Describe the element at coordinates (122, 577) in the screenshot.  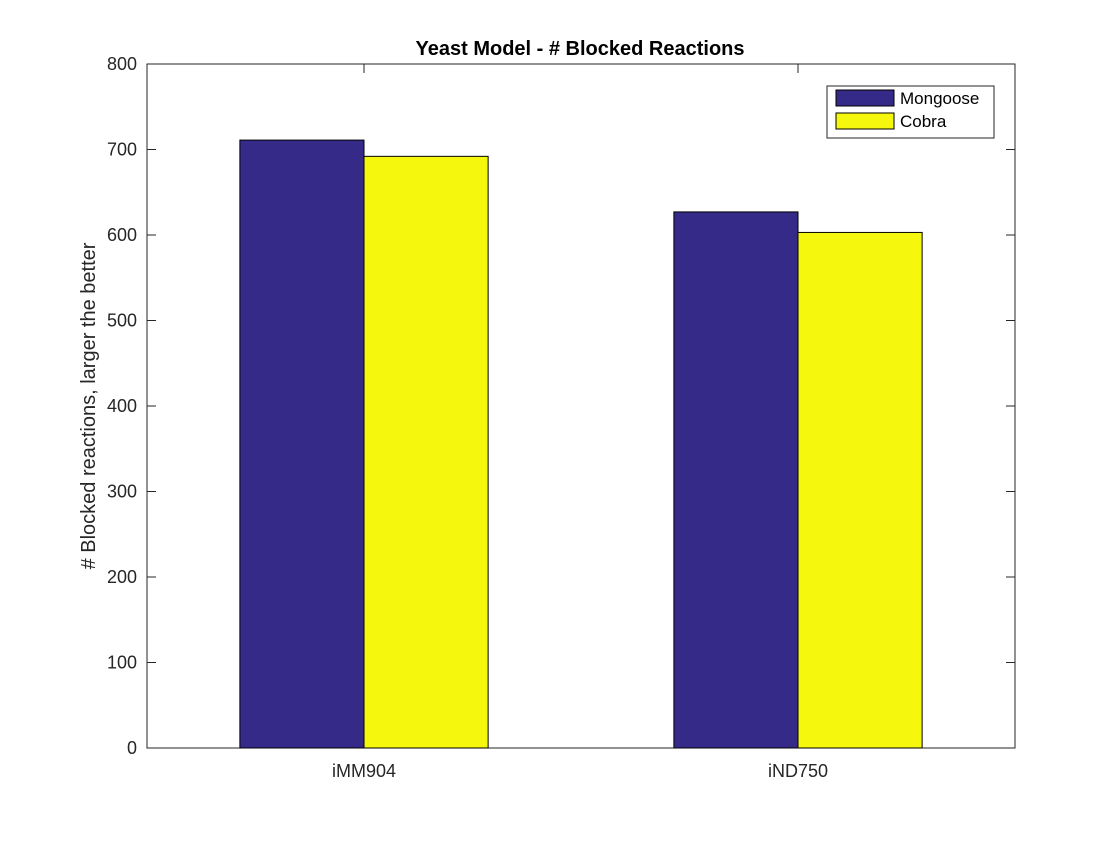
I see `y-tick-label: 200` at that location.